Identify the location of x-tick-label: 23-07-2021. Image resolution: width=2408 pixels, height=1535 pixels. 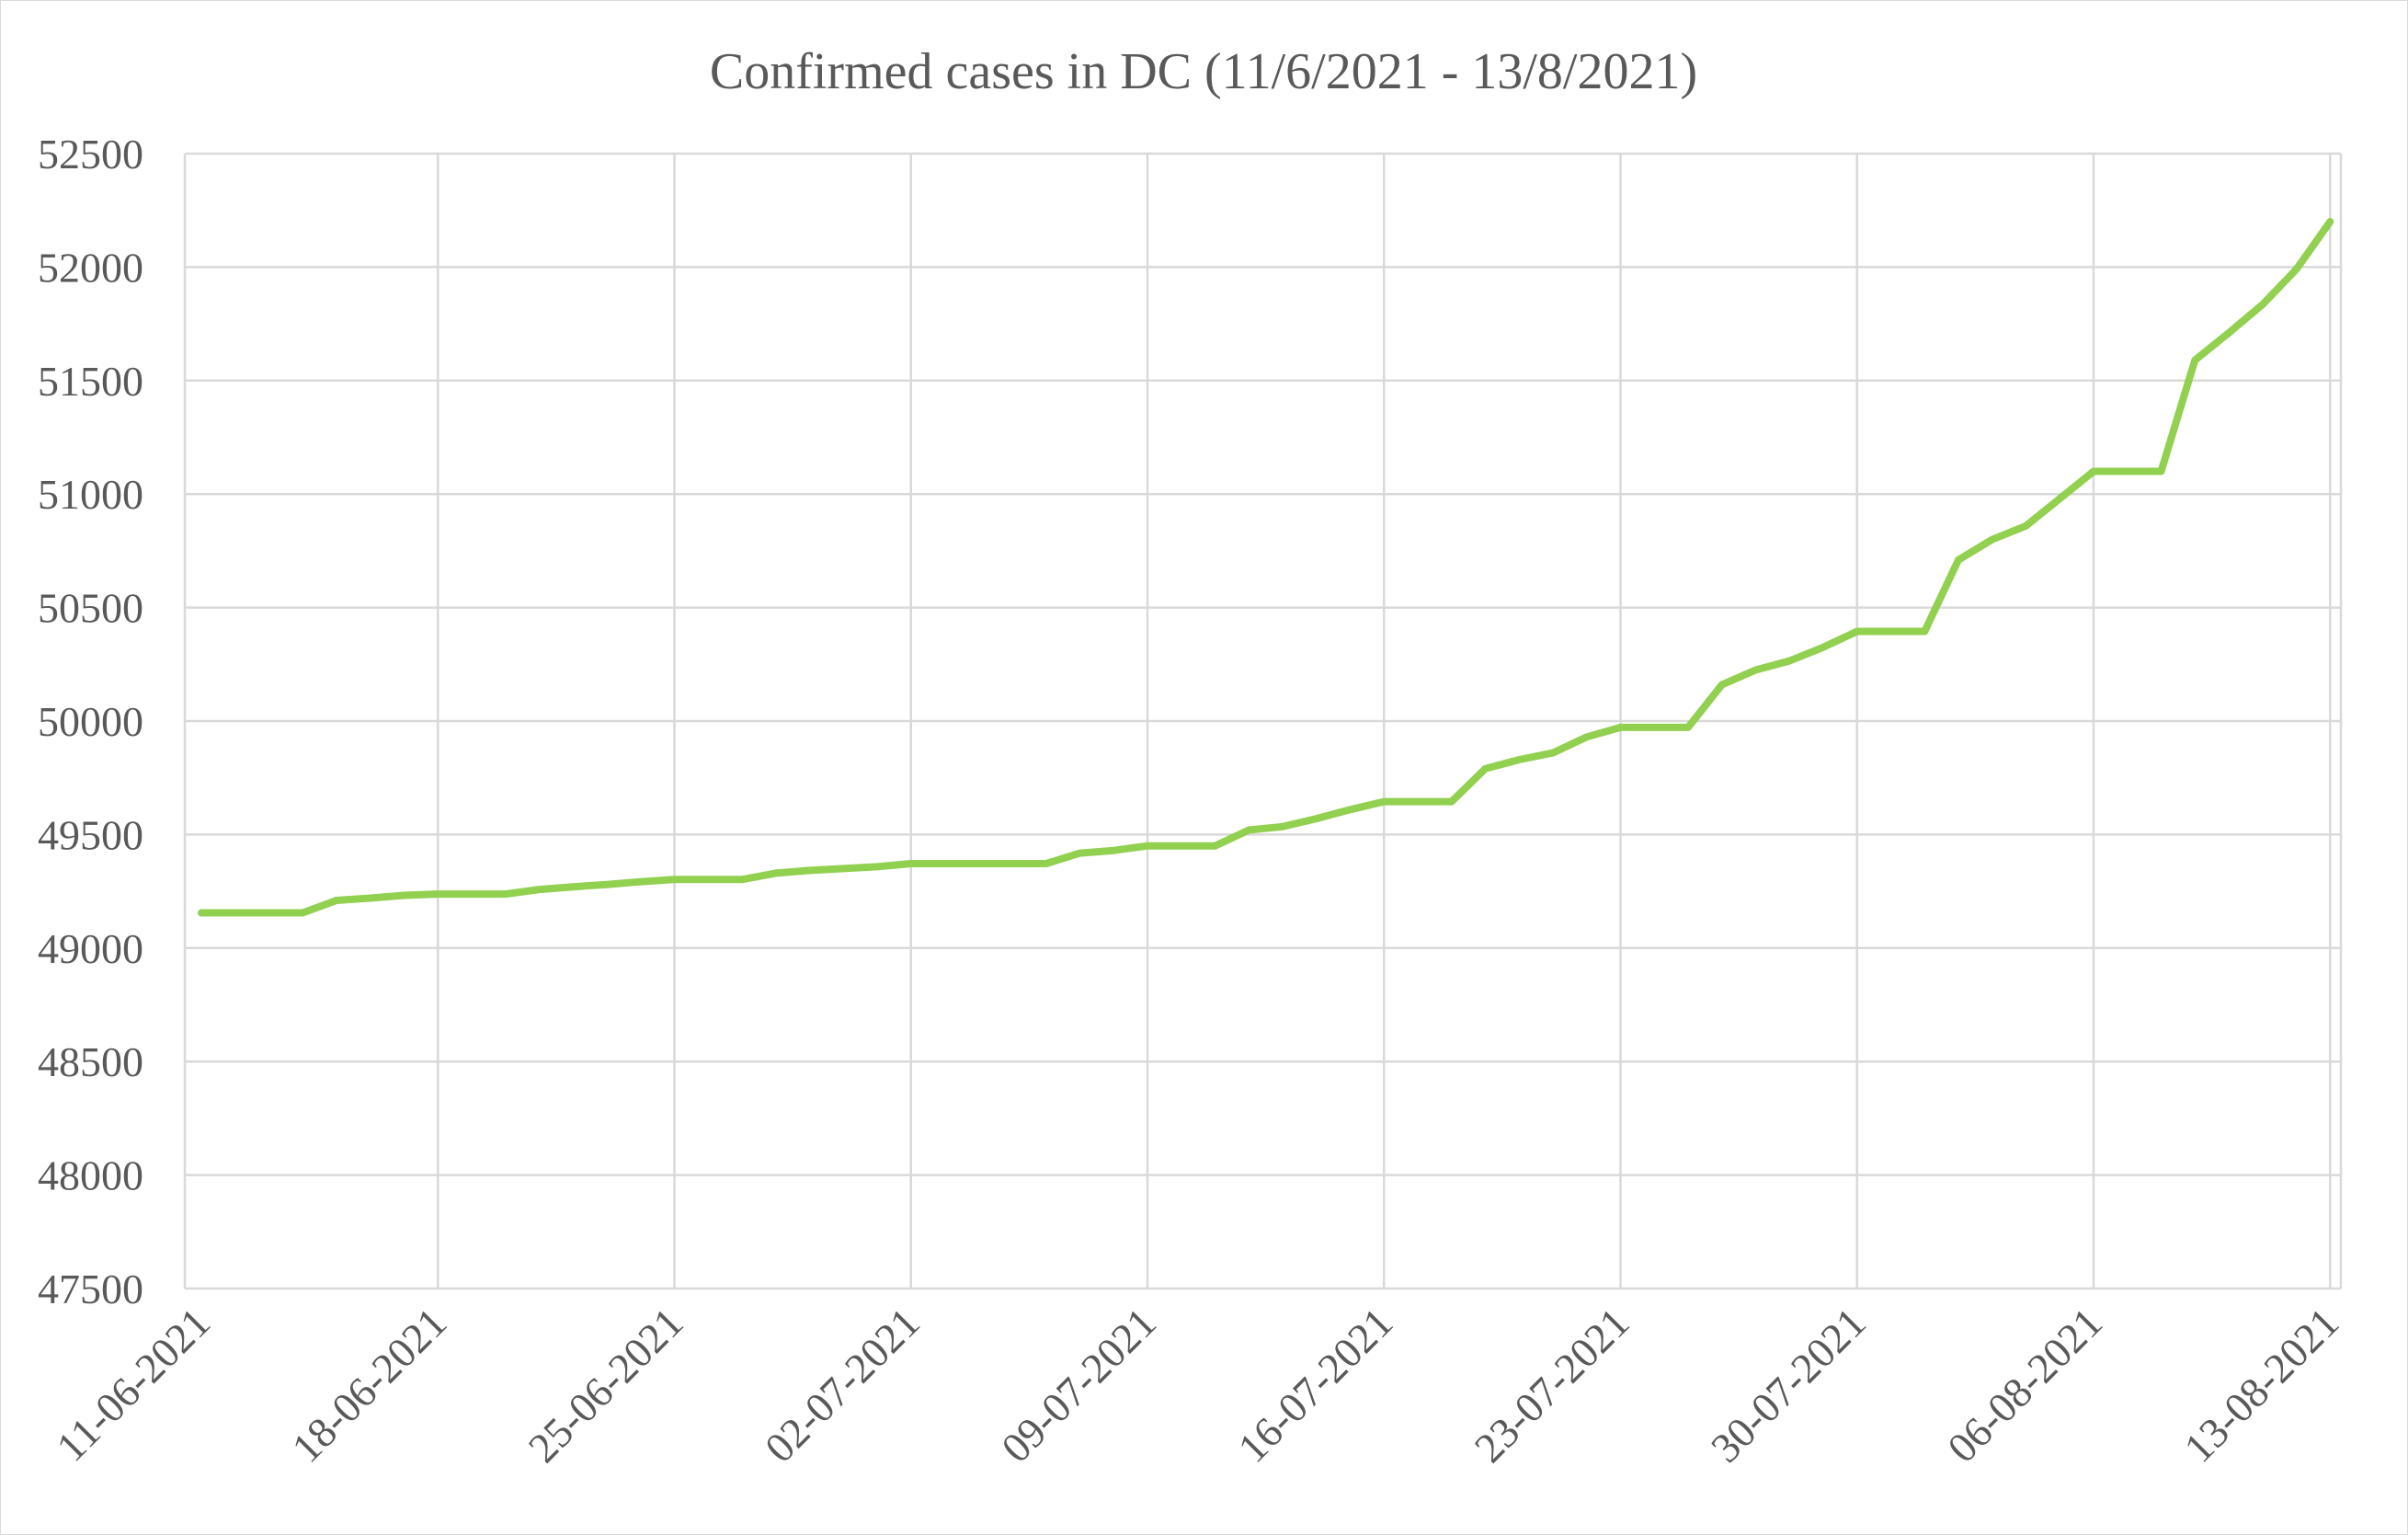
(1552, 1385).